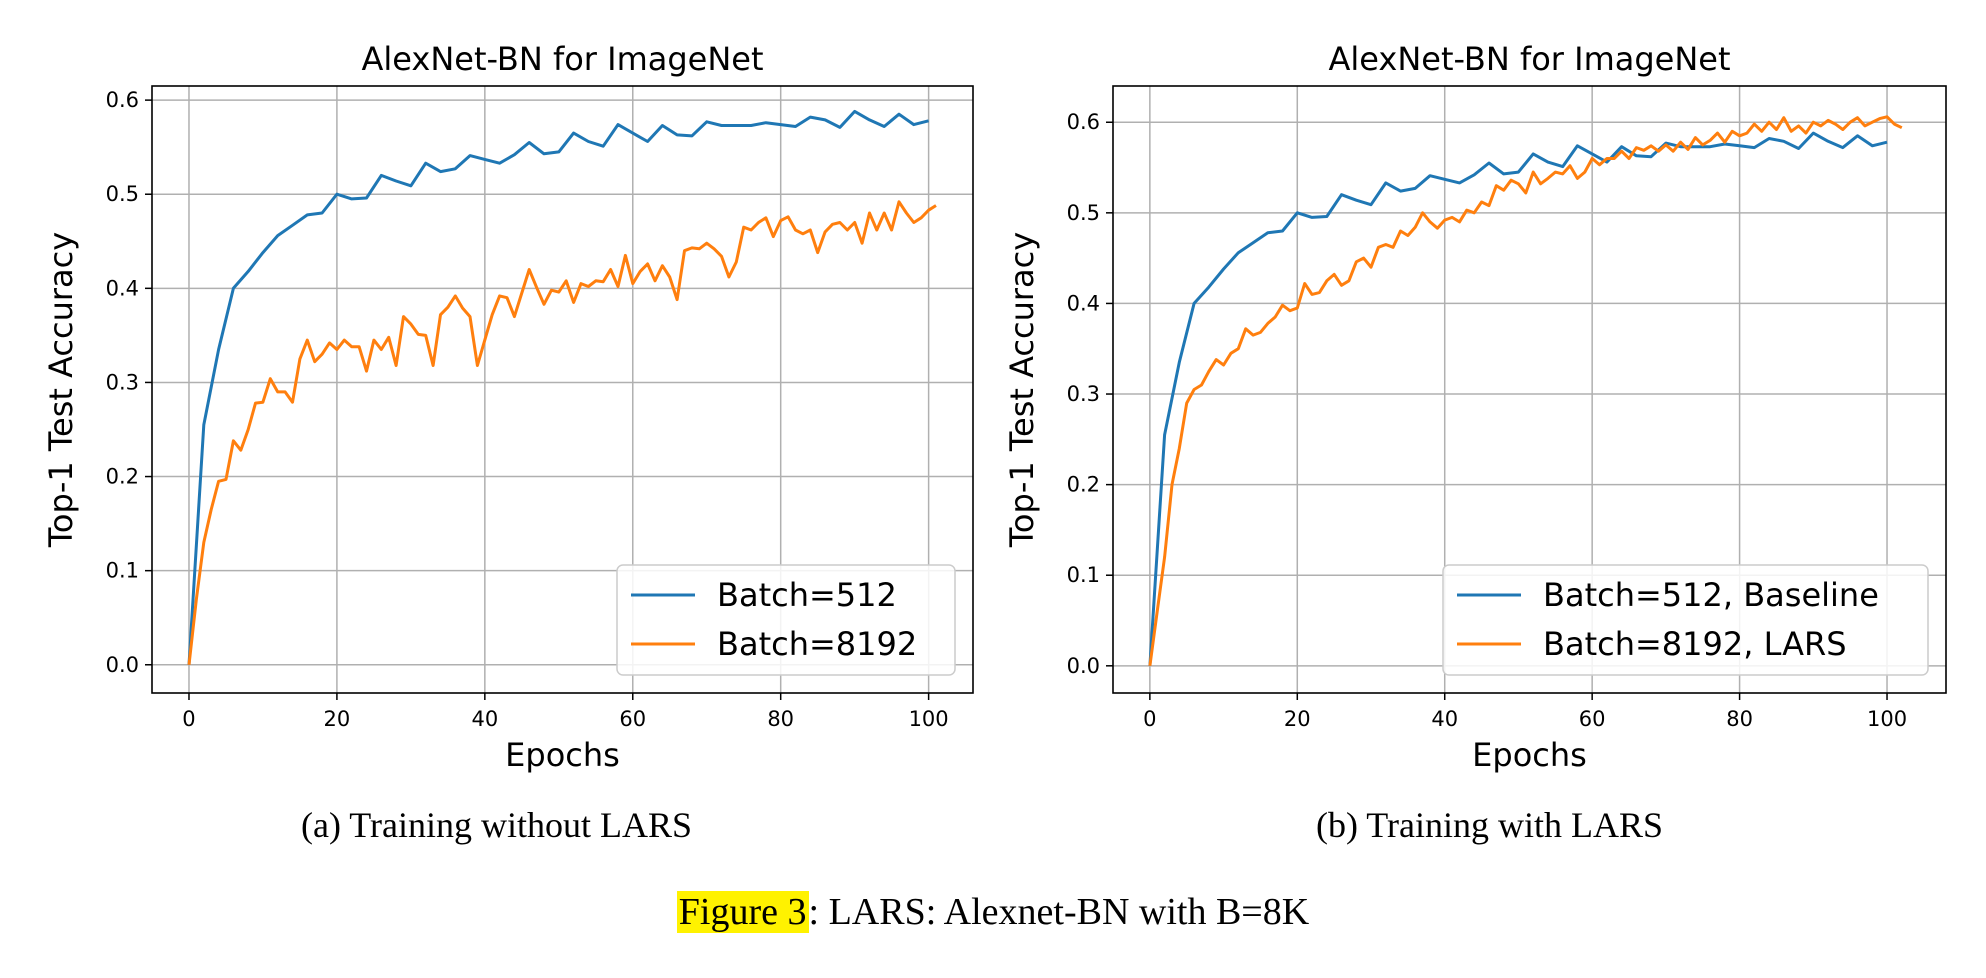 The image size is (1986, 978). What do you see at coordinates (1695, 644) in the screenshot?
I see `legend-label-2: Batch=8192, LARS` at bounding box center [1695, 644].